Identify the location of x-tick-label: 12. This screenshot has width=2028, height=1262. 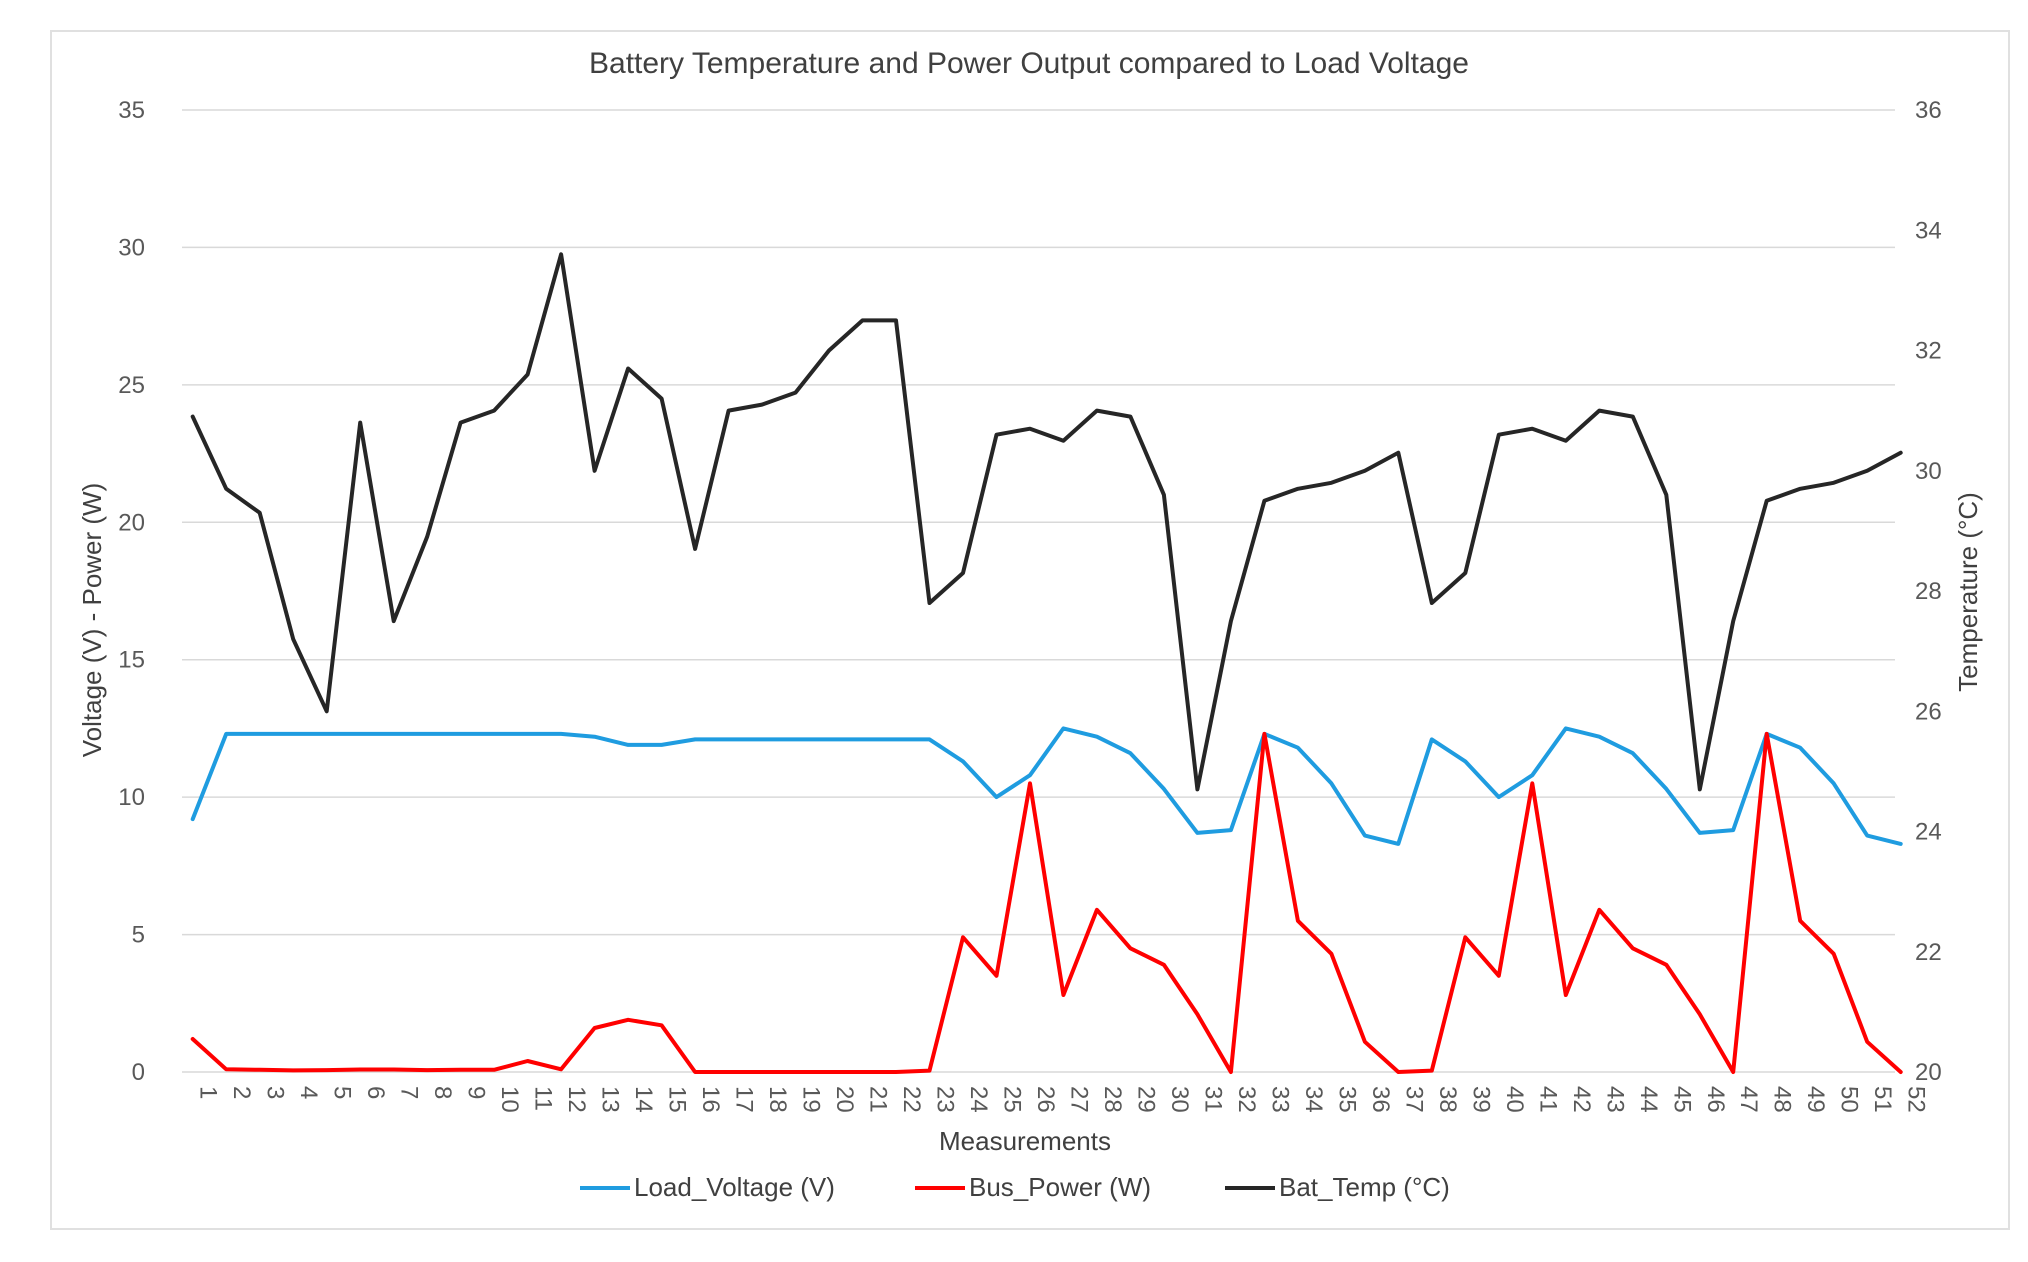
(576, 1099).